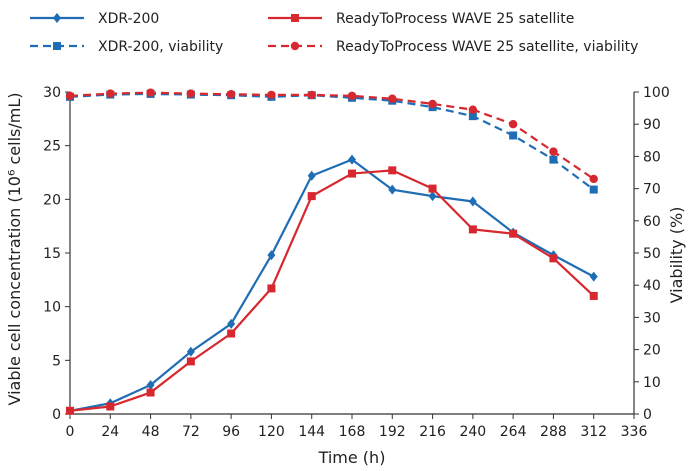 The height and width of the screenshot is (471, 698). Describe the element at coordinates (110, 432) in the screenshot. I see `x-tick-label: 24` at that location.